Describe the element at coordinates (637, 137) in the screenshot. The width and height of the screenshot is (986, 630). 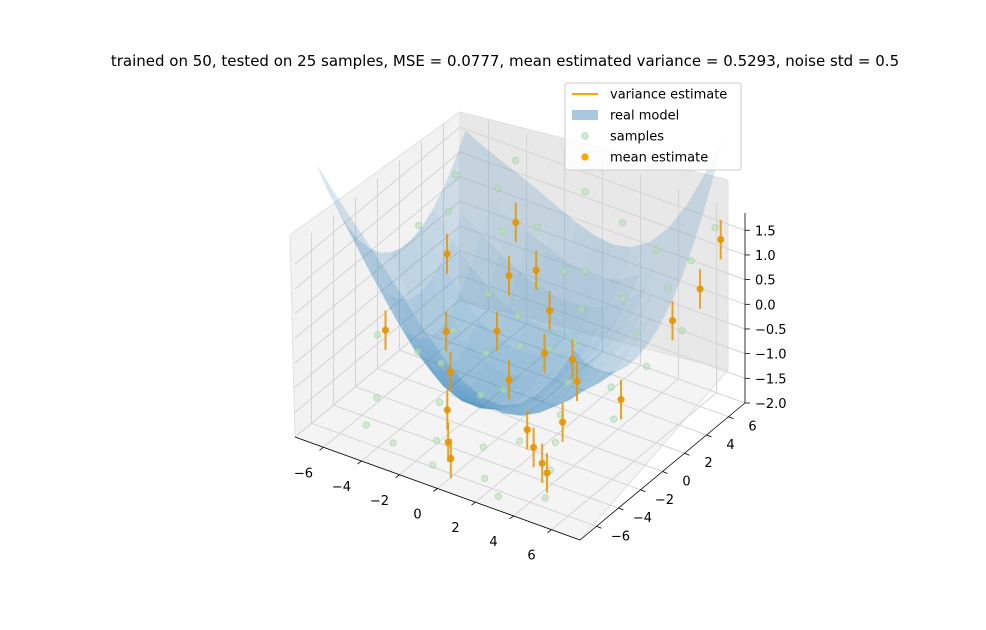
I see `legend-label-2: samples` at that location.